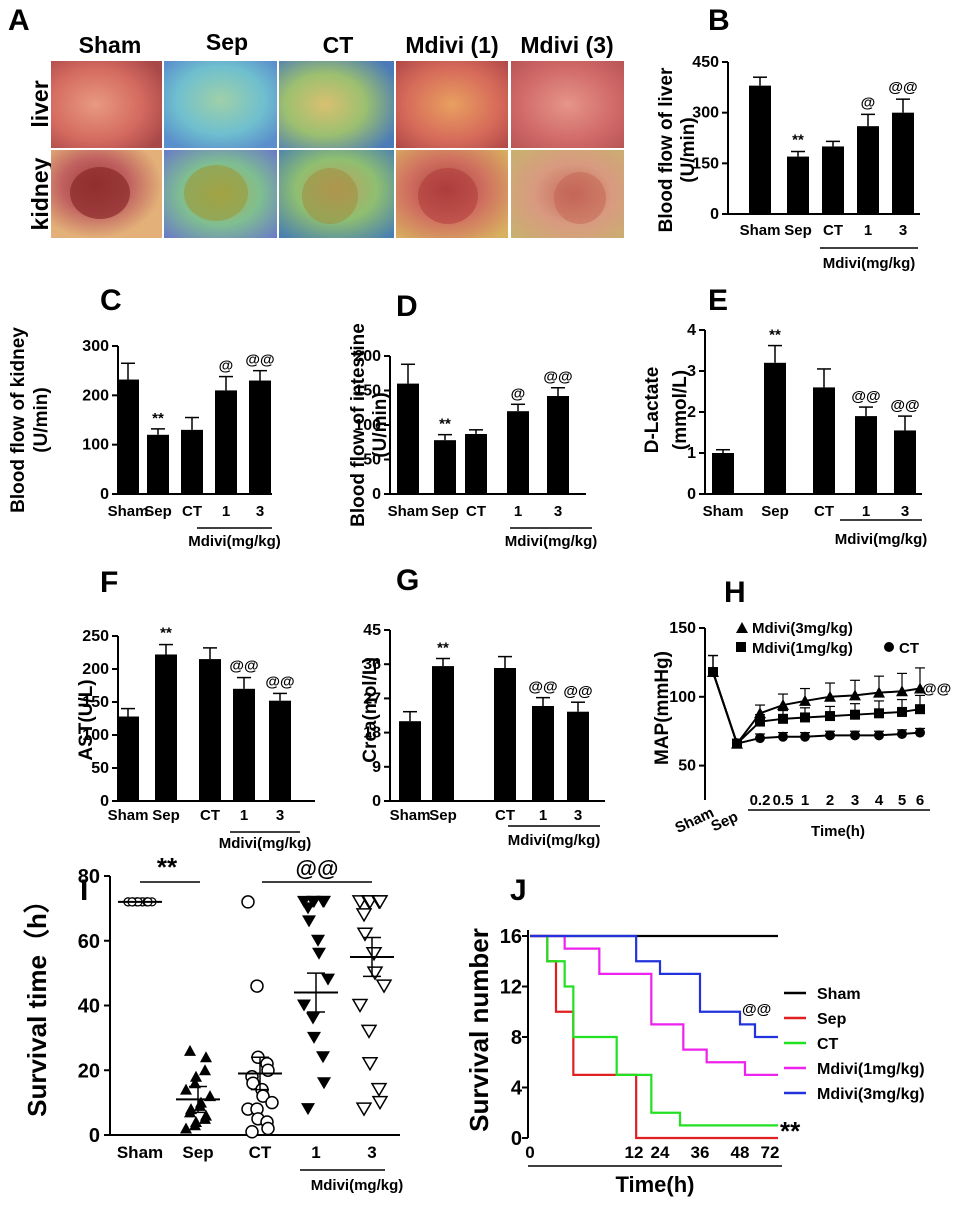 This screenshot has height=1205, width=955. What do you see at coordinates (700, 1152) in the screenshot?
I see `x-tick-label: 36` at bounding box center [700, 1152].